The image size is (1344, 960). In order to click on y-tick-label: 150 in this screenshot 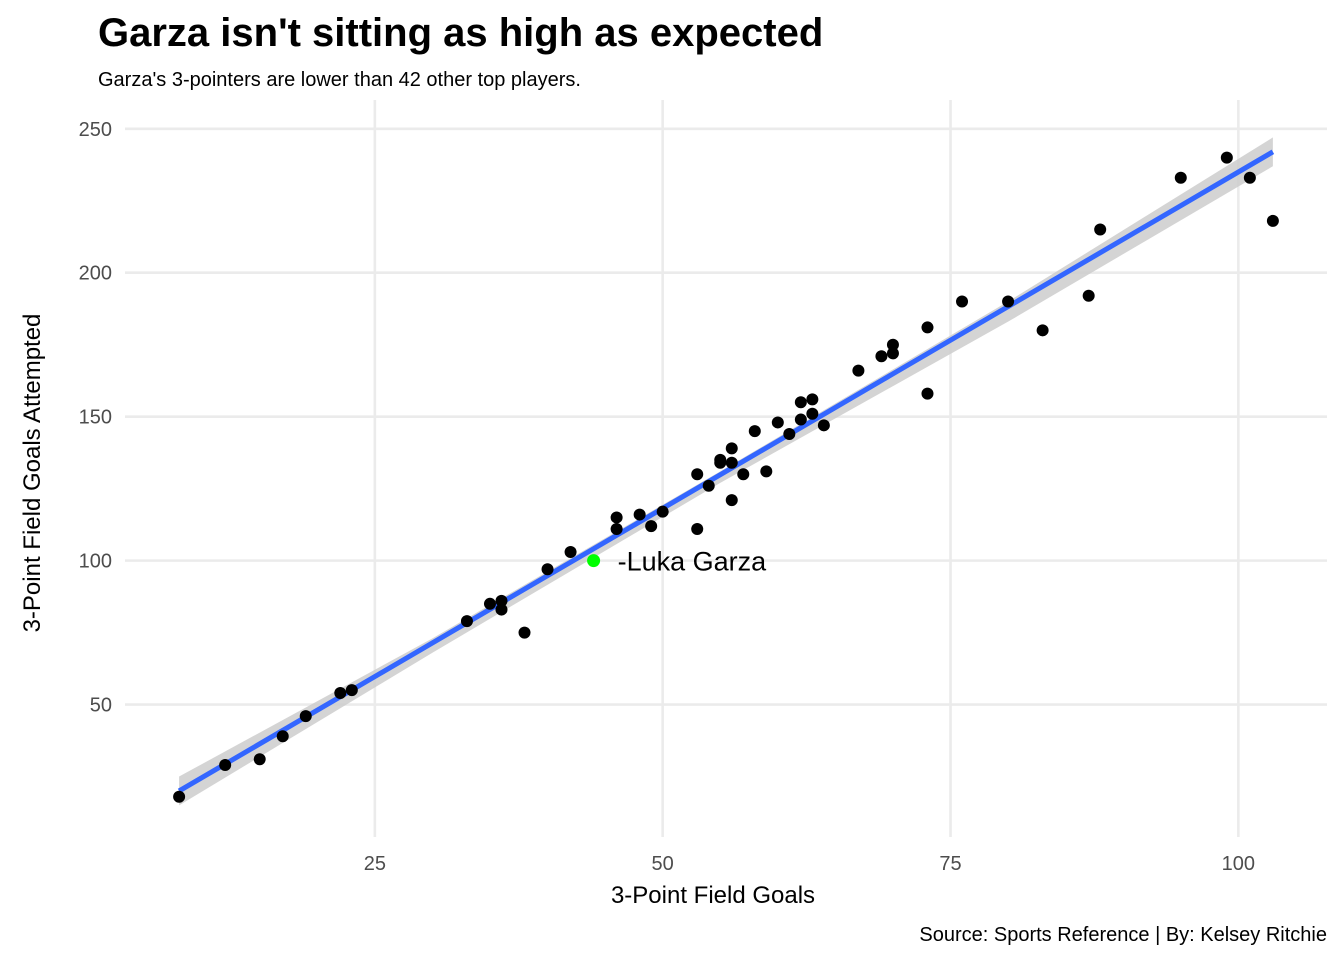, I will do `click(95, 418)`.